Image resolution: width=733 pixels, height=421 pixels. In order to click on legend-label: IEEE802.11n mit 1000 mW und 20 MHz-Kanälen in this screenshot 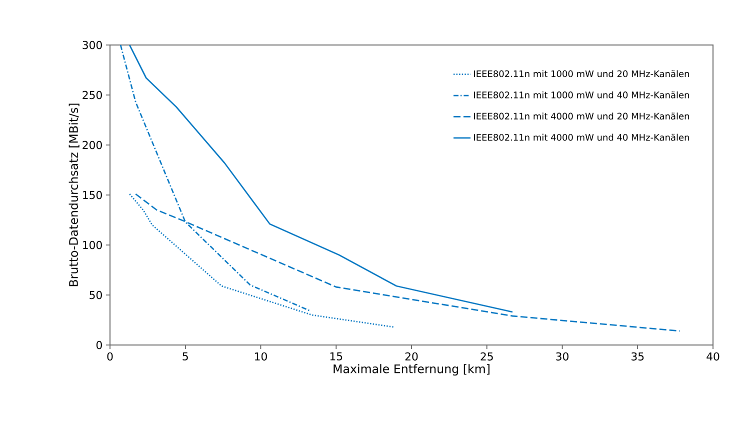, I will do `click(581, 74)`.